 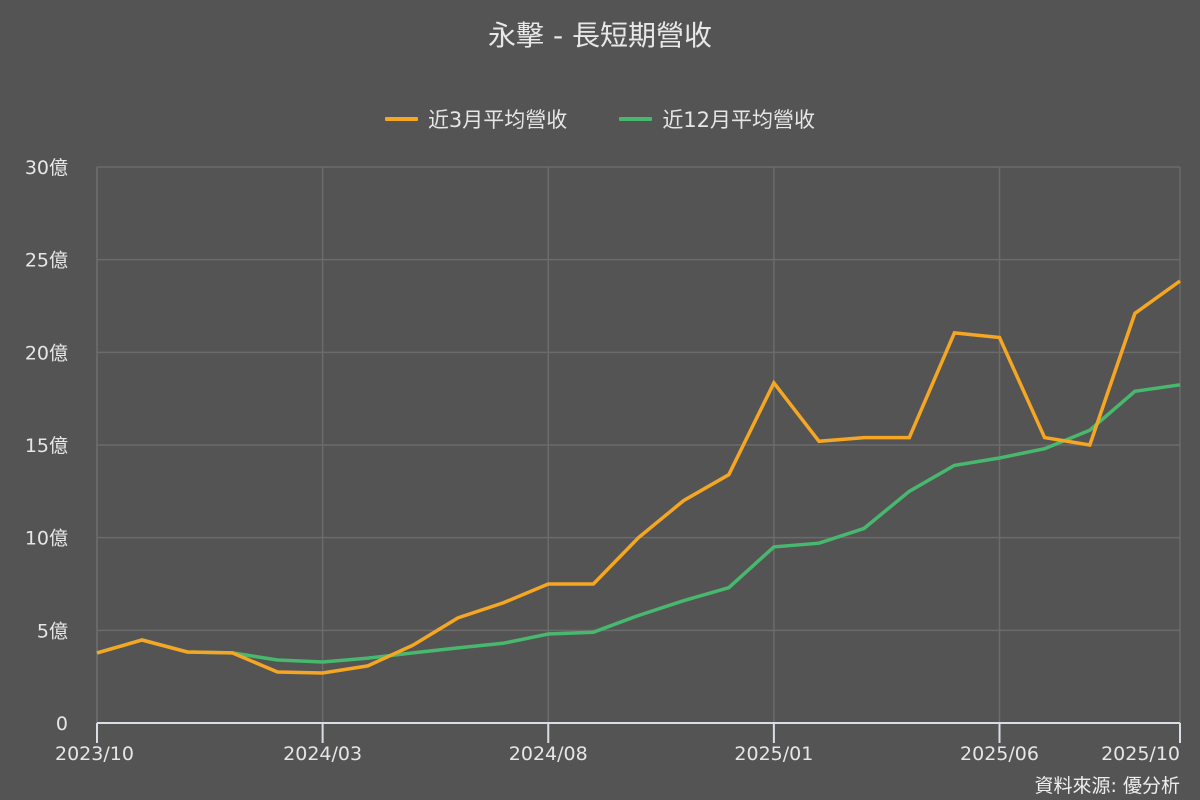 I want to click on x-tick-label: 2024/08, so click(x=548, y=754).